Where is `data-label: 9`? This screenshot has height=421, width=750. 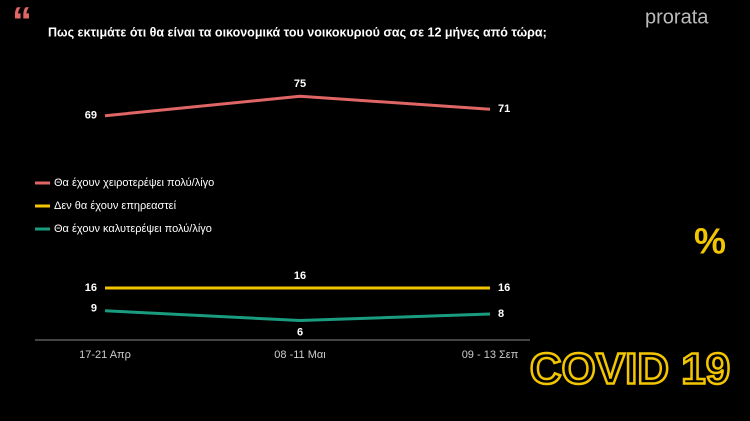 data-label: 9 is located at coordinates (94, 309).